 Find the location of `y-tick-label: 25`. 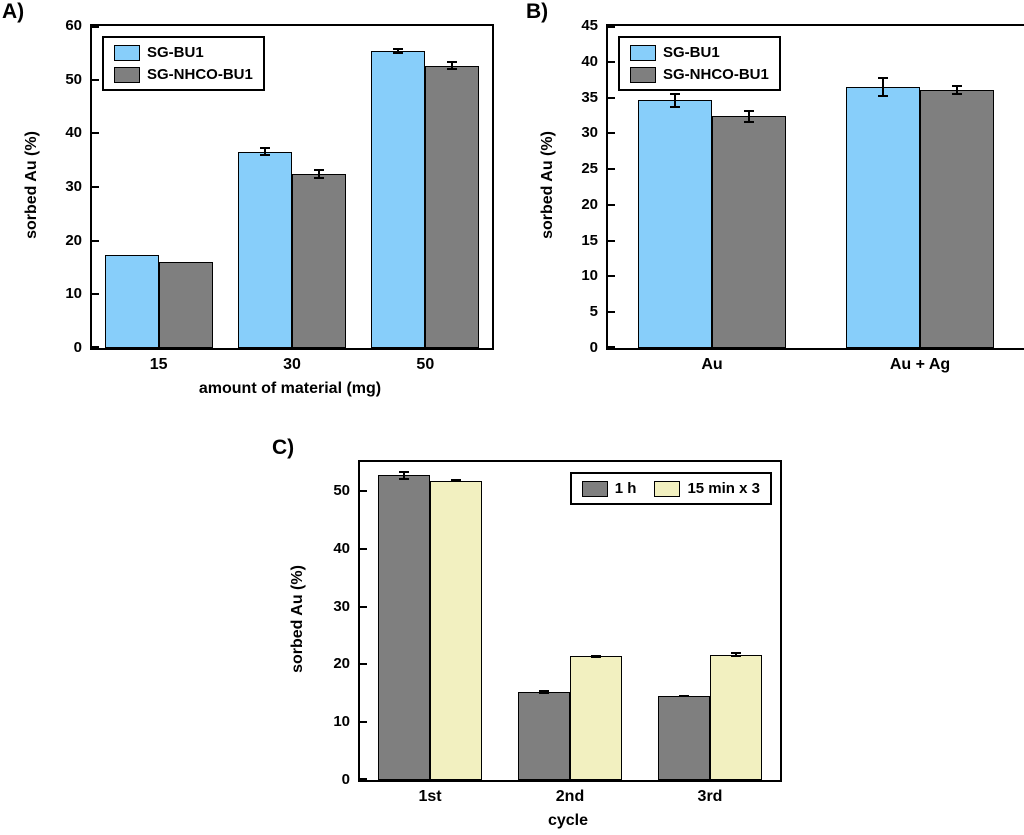

y-tick-label: 25 is located at coordinates (589, 169).